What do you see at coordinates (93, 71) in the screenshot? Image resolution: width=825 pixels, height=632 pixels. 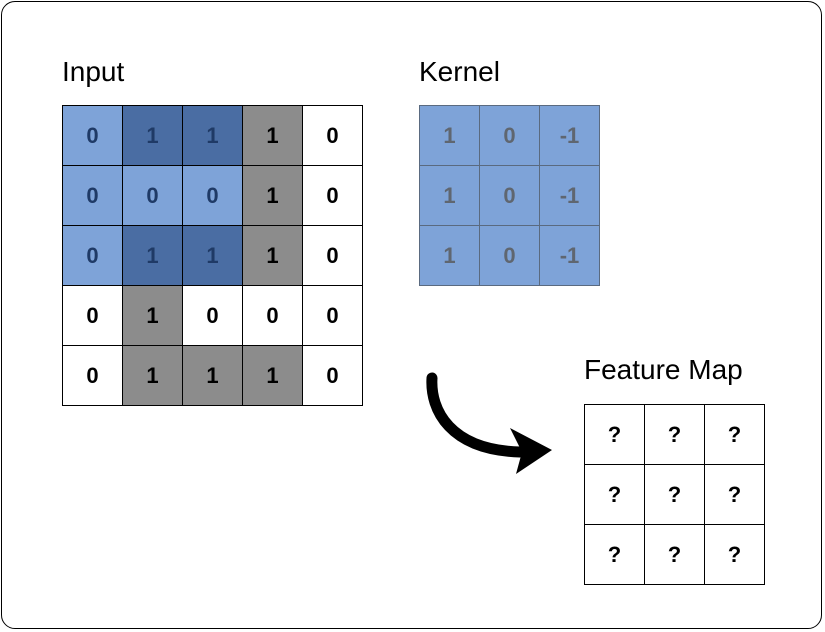 I see `input-title: Input` at bounding box center [93, 71].